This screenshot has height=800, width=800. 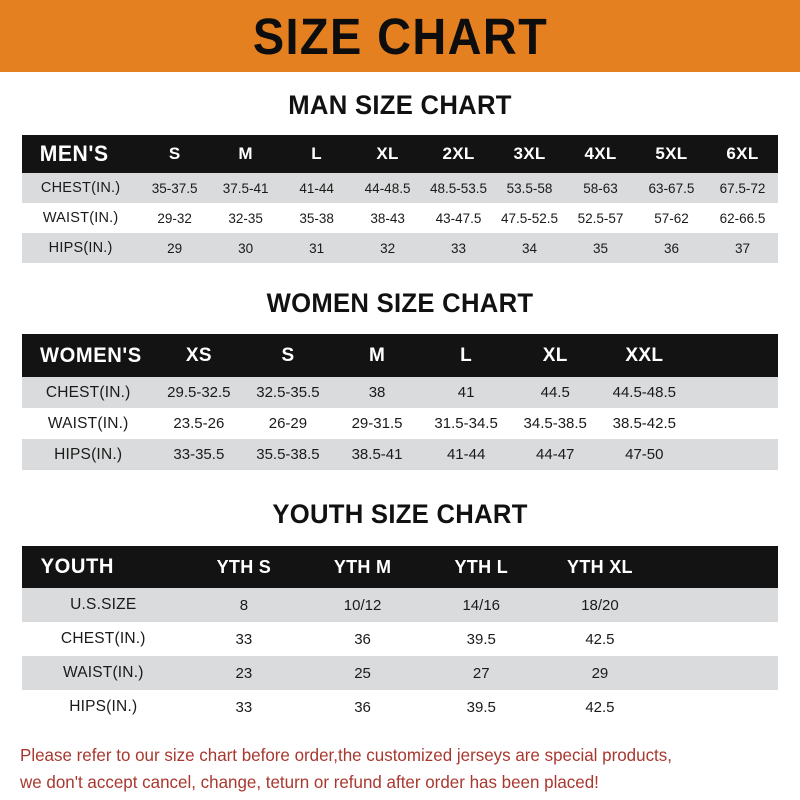 I want to click on table-cell: 62-66.5, so click(x=742, y=218).